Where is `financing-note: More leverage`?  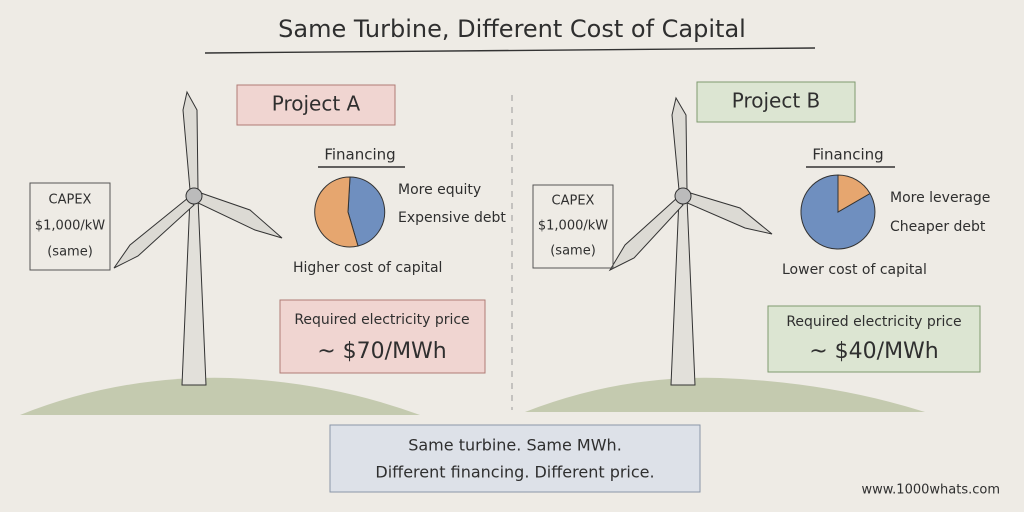 financing-note: More leverage is located at coordinates (940, 198).